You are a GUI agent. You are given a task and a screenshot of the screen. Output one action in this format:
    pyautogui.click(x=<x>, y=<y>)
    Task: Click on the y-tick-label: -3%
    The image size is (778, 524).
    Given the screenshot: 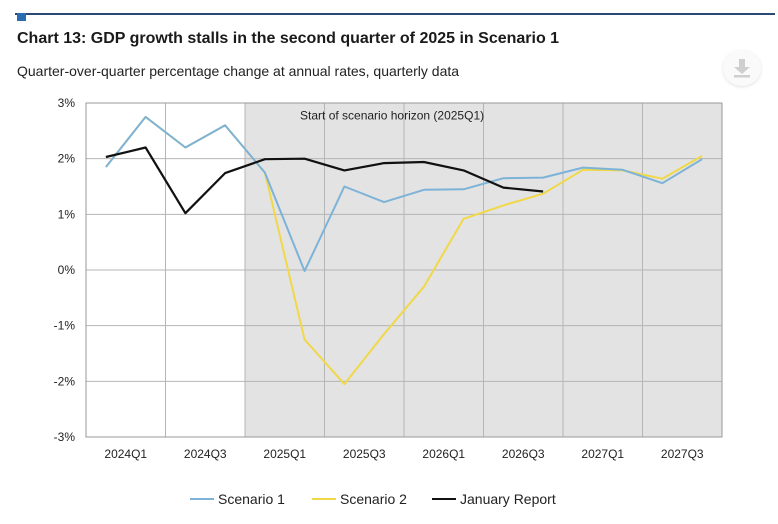 What is the action you would take?
    pyautogui.click(x=65, y=437)
    